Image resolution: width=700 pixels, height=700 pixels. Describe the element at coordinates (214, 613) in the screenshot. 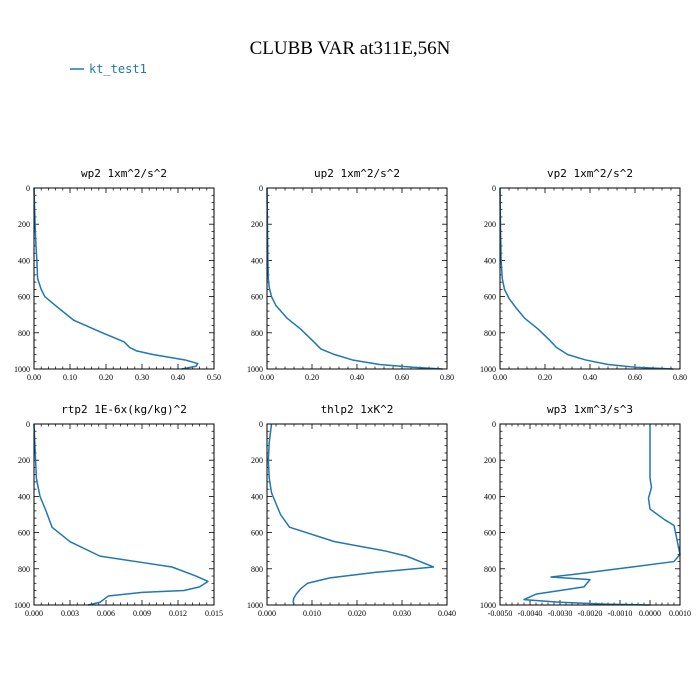

I see `x-tick-label: 0.015` at that location.